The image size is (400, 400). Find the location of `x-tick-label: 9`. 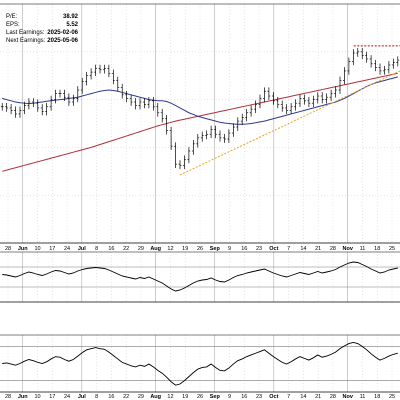

x-tick-label: 9 is located at coordinates (229, 249).